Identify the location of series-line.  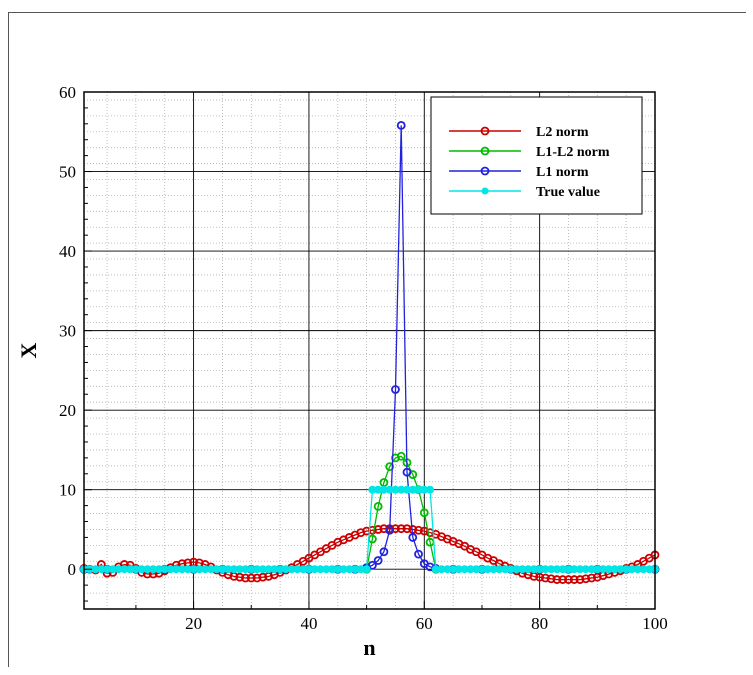
(369, 512).